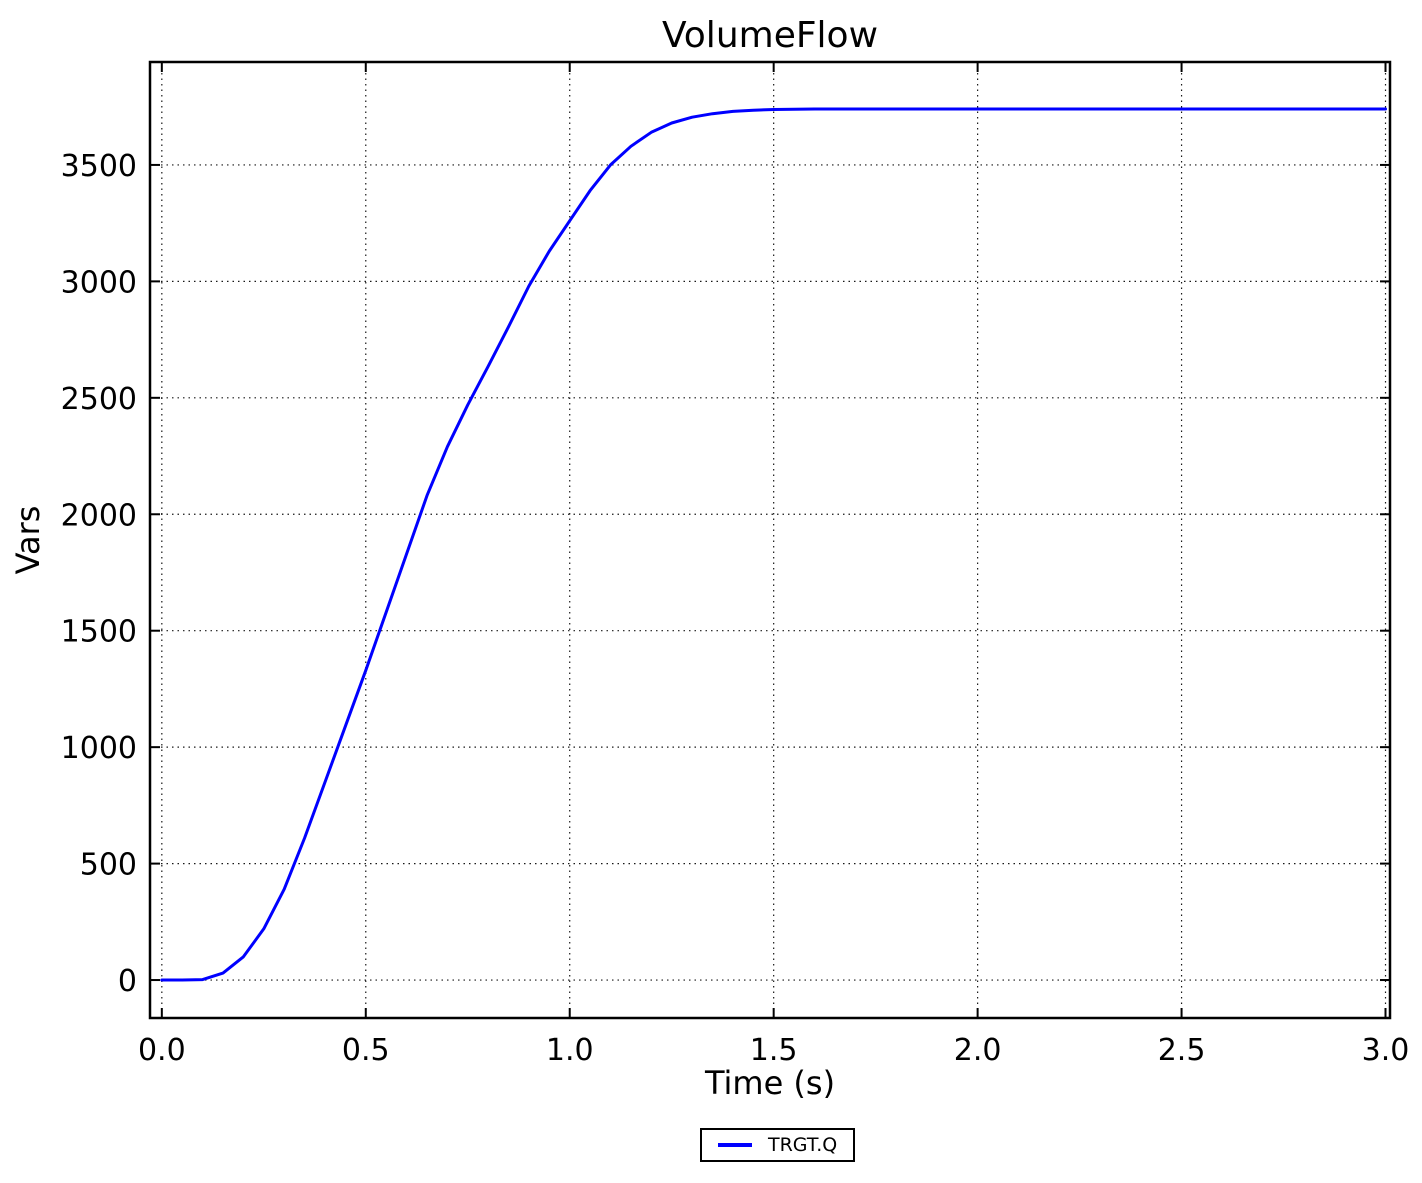 Image resolution: width=1422 pixels, height=1183 pixels. Describe the element at coordinates (127, 981) in the screenshot. I see `y-tick-label: 0` at that location.